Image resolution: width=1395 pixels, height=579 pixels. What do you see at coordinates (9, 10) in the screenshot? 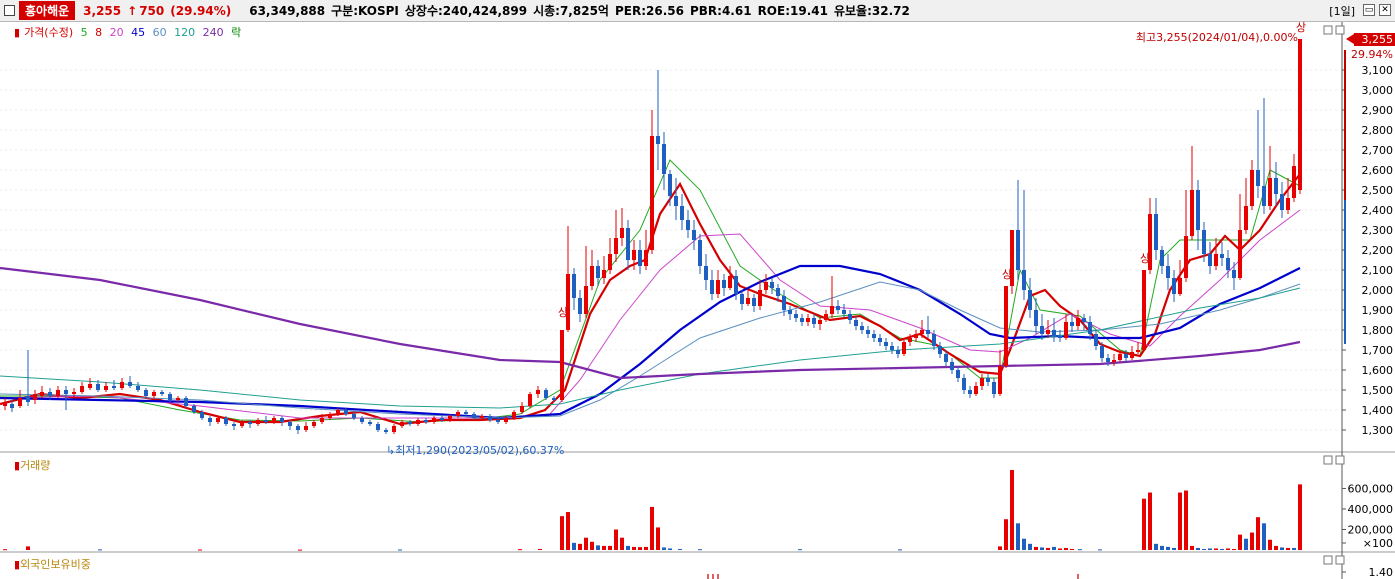
I see `select-checkbox` at bounding box center [9, 10].